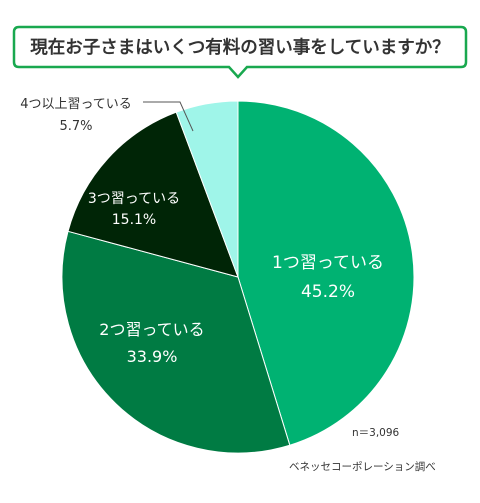 The width and height of the screenshot is (480, 503). Describe the element at coordinates (328, 292) in the screenshot. I see `slice-value-1: 45.2%` at that location.